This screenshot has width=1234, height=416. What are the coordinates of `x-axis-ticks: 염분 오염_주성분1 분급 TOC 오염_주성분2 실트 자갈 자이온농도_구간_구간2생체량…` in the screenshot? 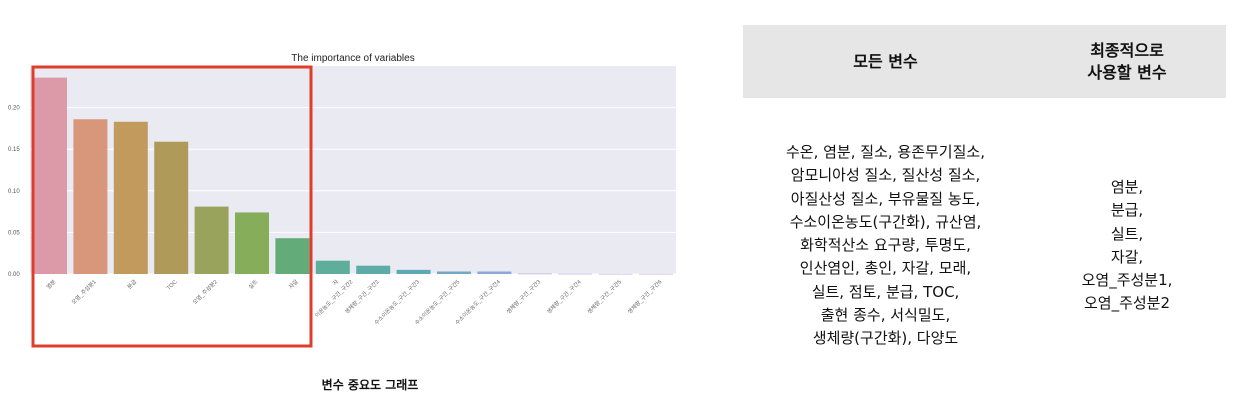 It's located at (353, 302).